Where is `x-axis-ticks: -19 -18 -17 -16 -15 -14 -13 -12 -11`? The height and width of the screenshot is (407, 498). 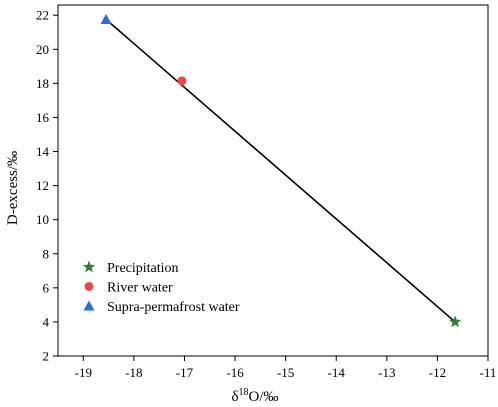 x-axis-ticks: -19 -18 -17 -16 -15 -14 -13 -12 -11 is located at coordinates (286, 368).